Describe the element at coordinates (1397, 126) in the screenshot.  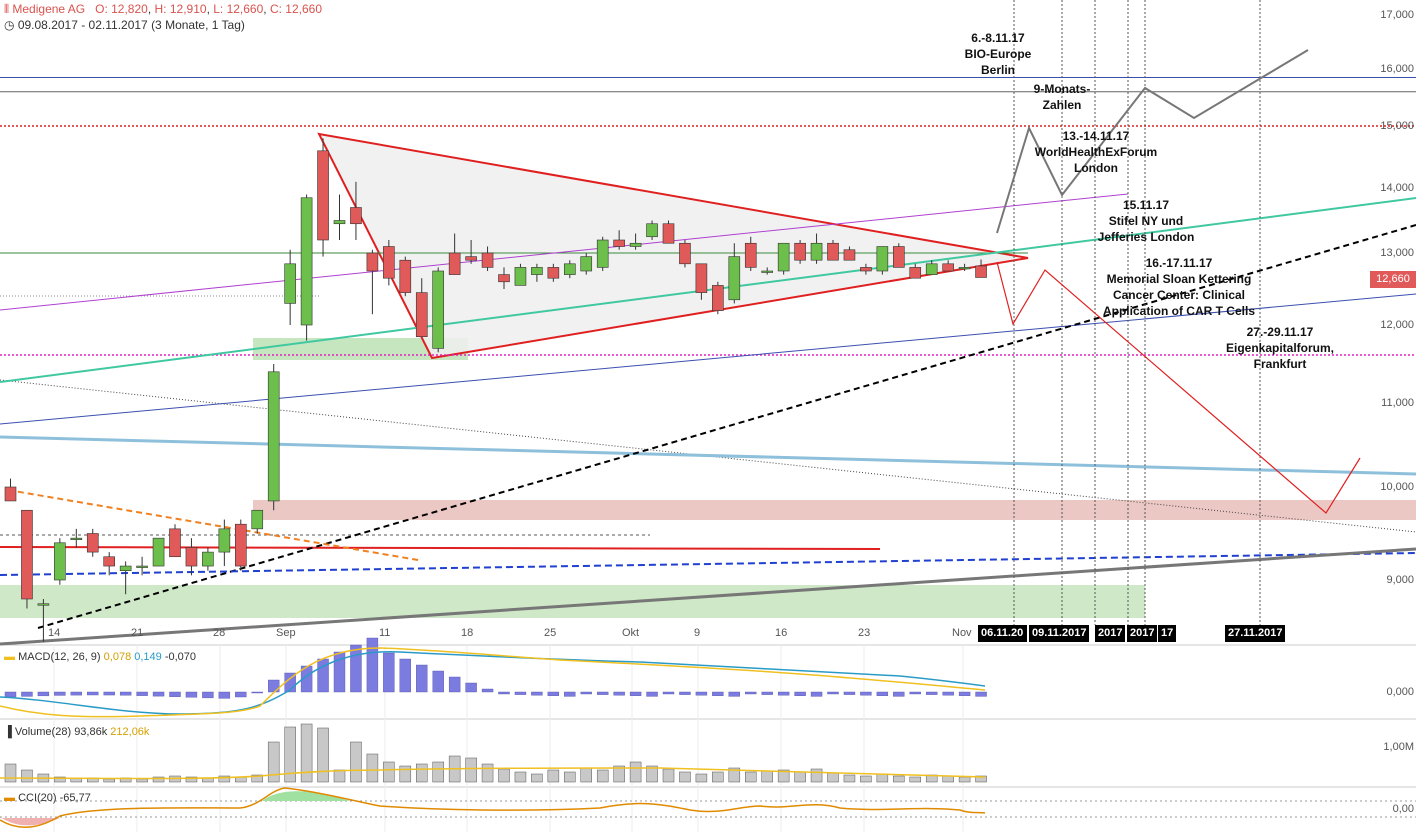
I see `y-tick: 15,000` at that location.